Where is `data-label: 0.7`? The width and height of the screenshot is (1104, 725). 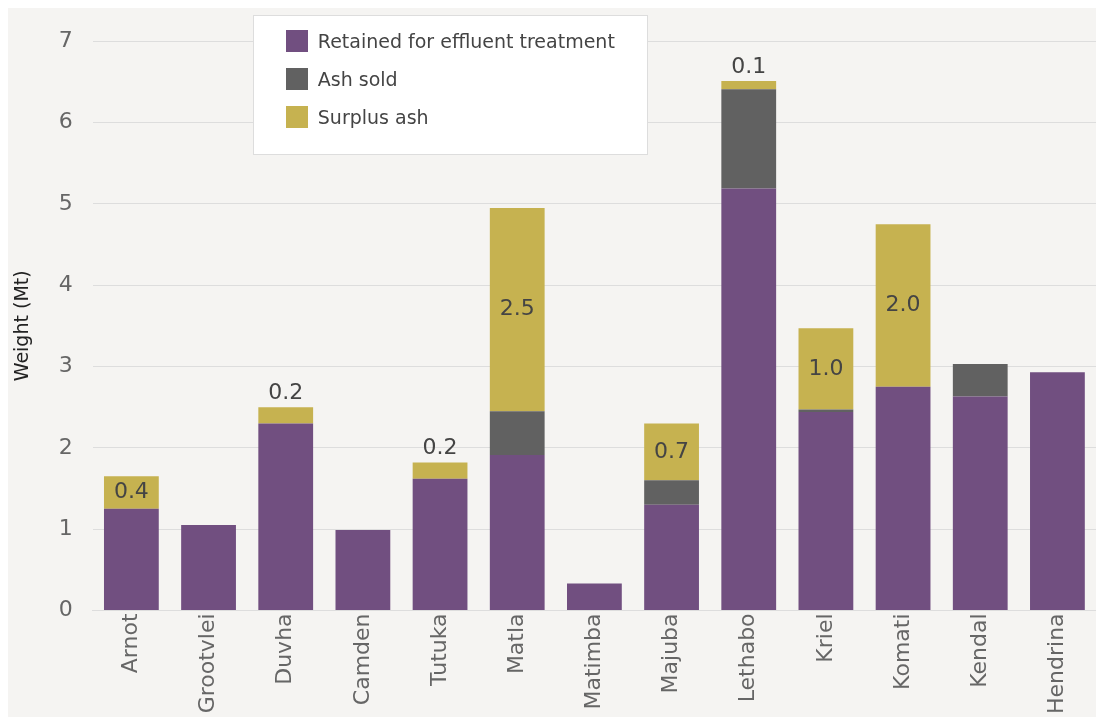
data-label: 0.7 is located at coordinates (672, 450).